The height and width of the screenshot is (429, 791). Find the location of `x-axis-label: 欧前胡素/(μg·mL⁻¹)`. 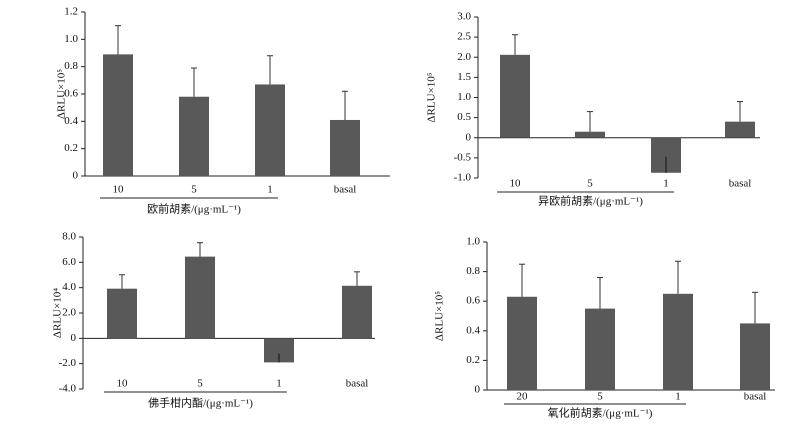

x-axis-label: 欧前胡素/(μg·mL⁻¹) is located at coordinates (194, 209).